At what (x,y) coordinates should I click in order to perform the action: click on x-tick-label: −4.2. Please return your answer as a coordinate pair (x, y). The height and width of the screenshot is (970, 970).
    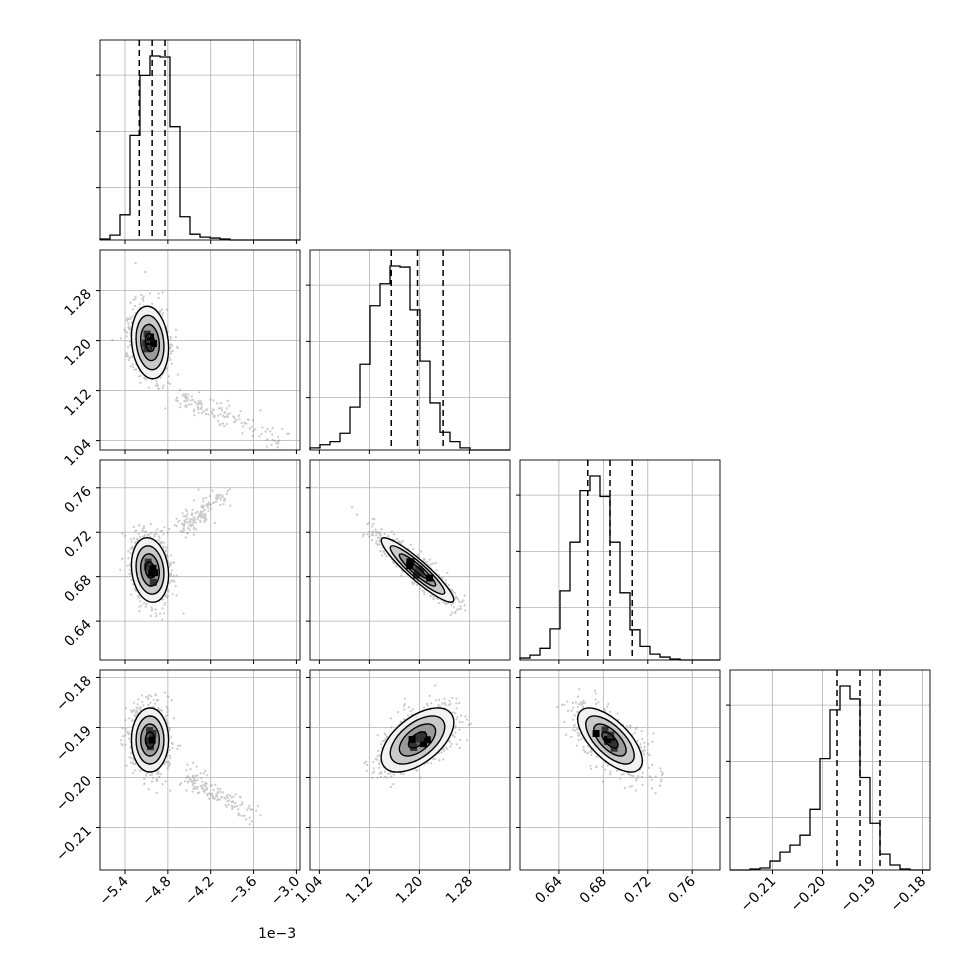
    Looking at the image, I should click on (199, 891).